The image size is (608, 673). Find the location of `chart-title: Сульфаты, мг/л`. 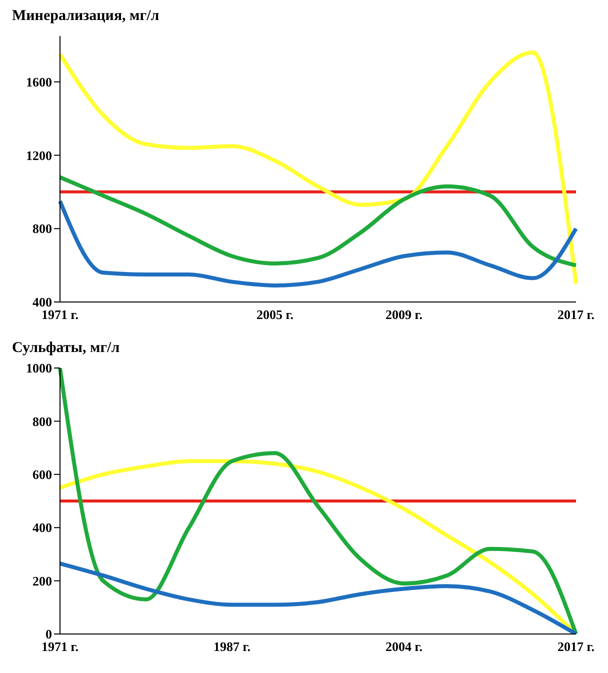

chart-title: Сульфаты, мг/л is located at coordinates (66, 349).